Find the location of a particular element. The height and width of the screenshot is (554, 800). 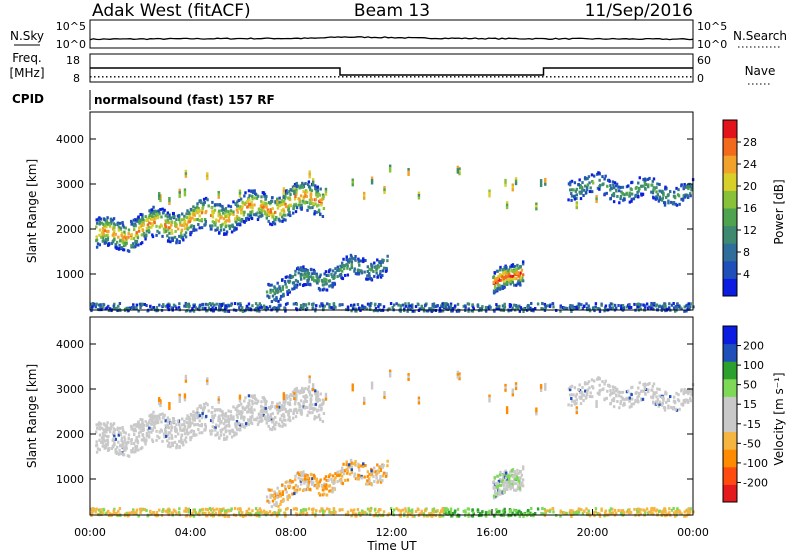

y-tick-label: 1000 is located at coordinates (70, 274).